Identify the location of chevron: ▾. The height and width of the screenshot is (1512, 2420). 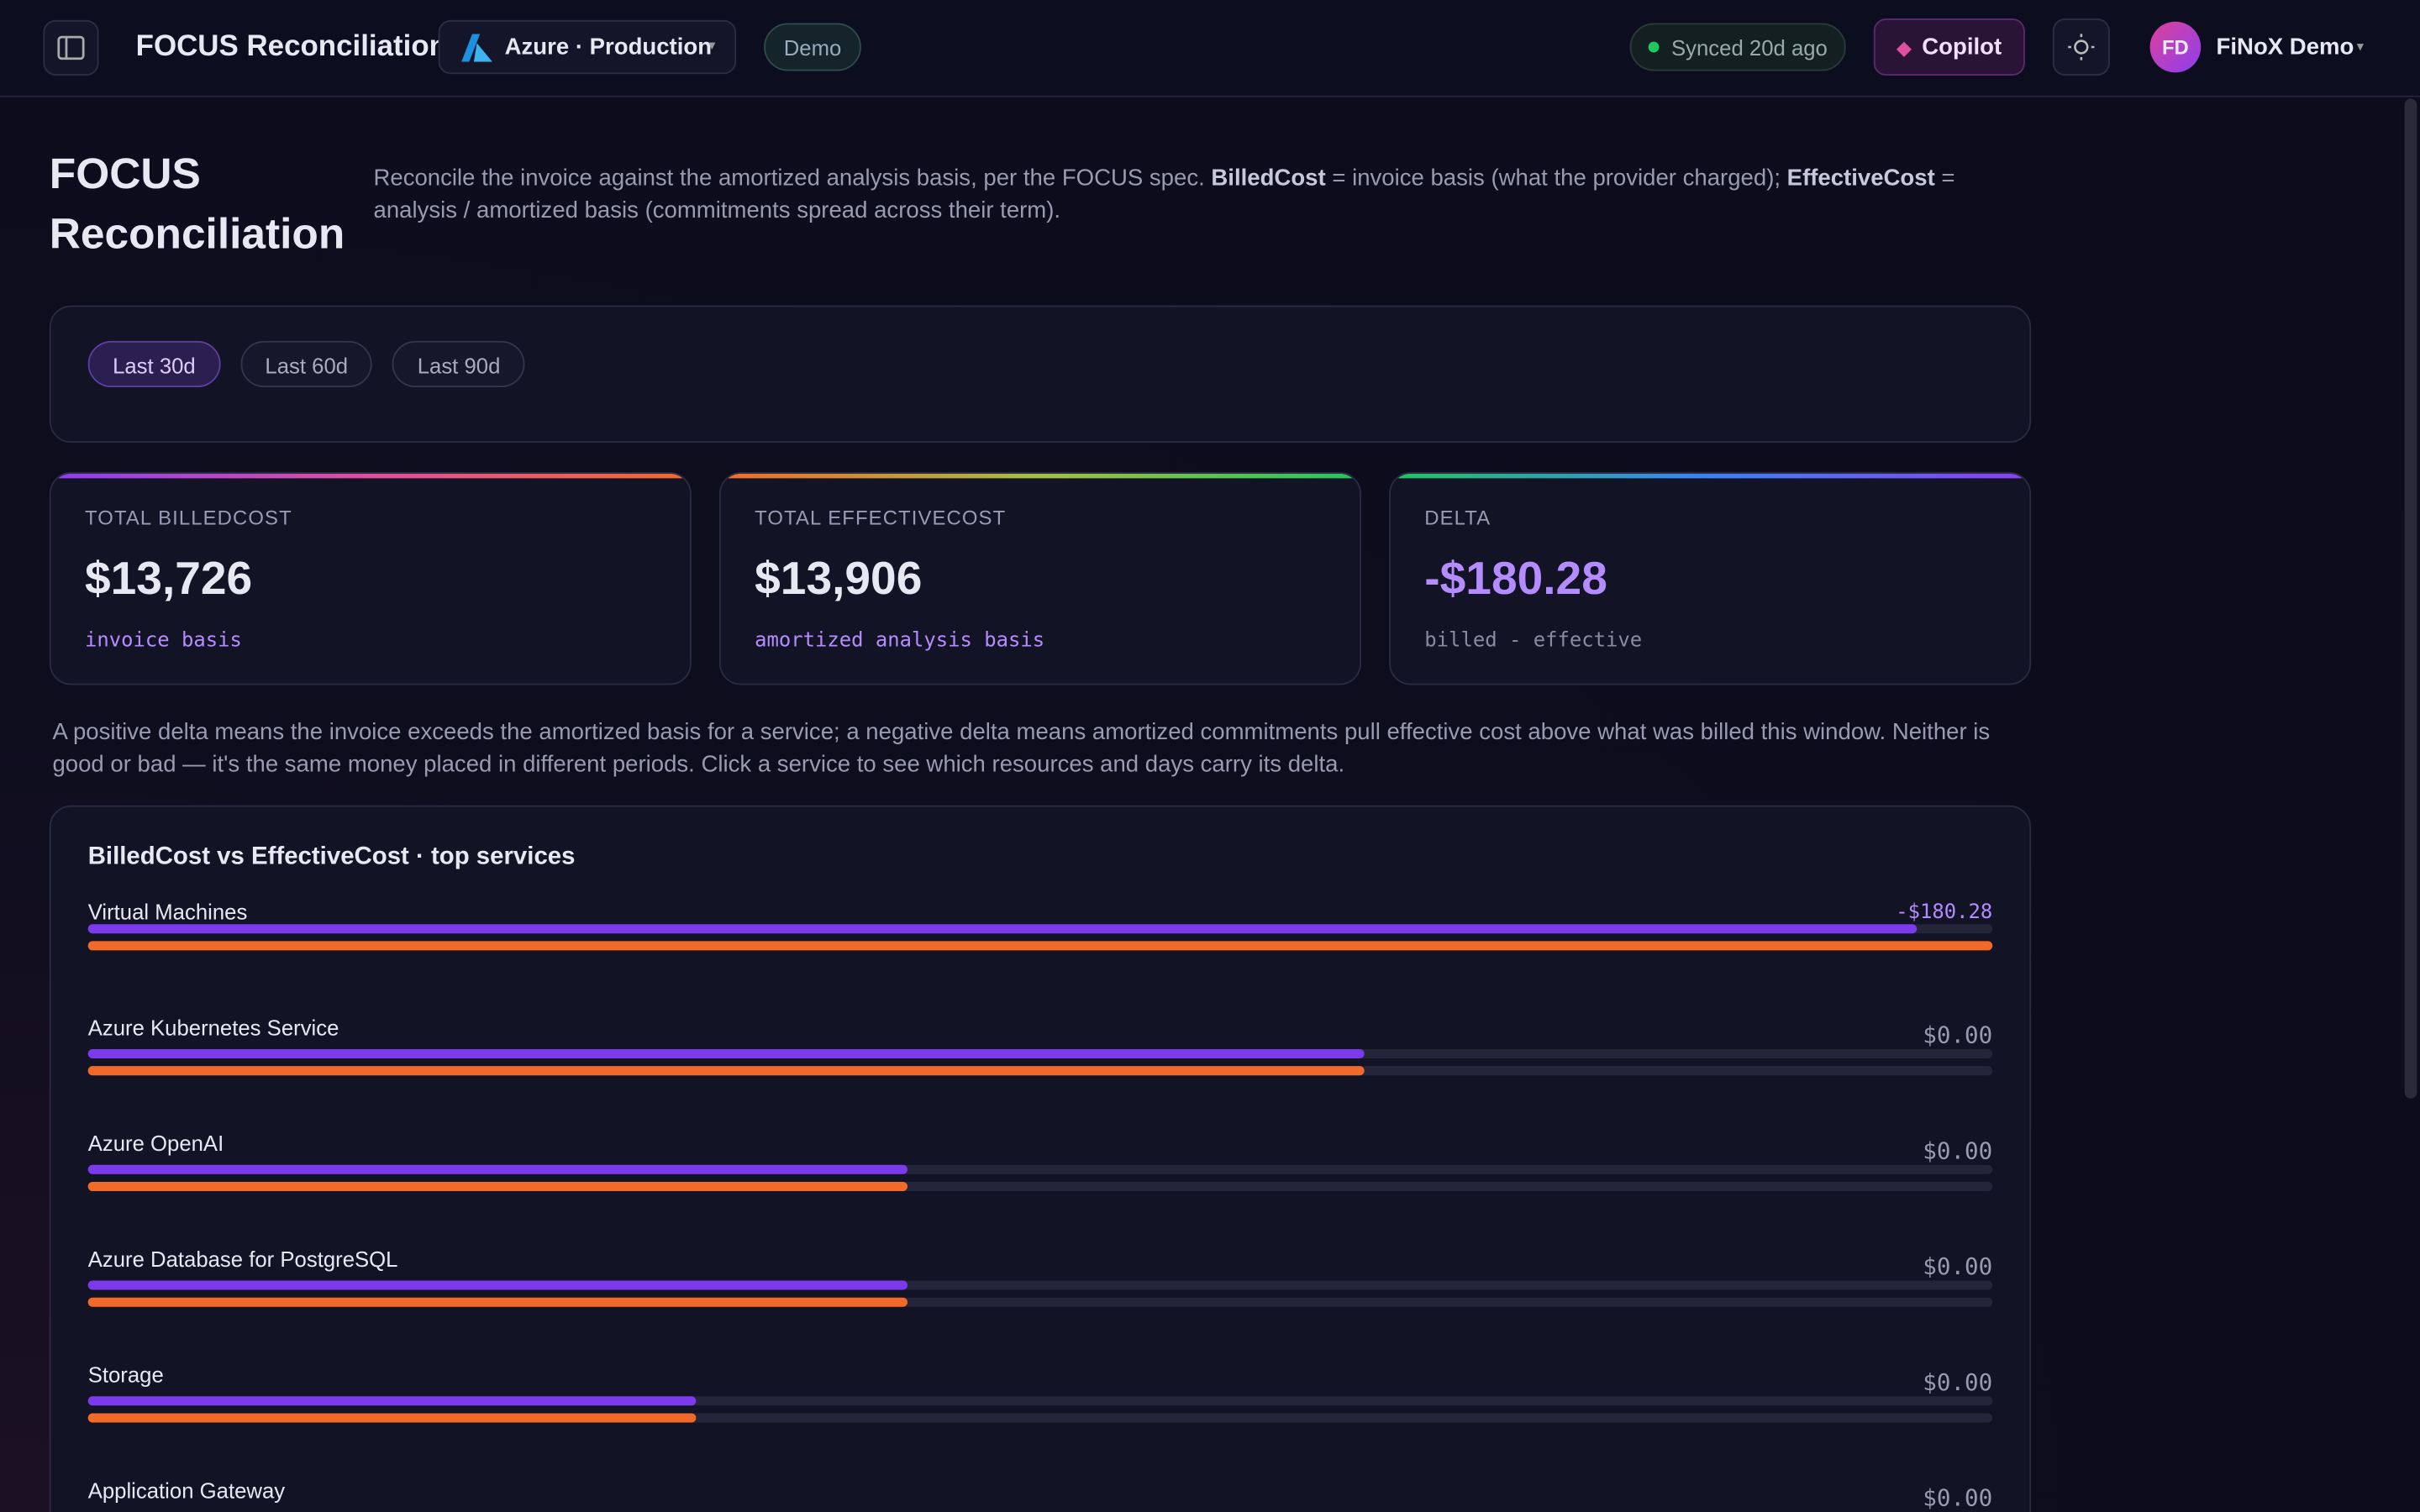
(712, 45).